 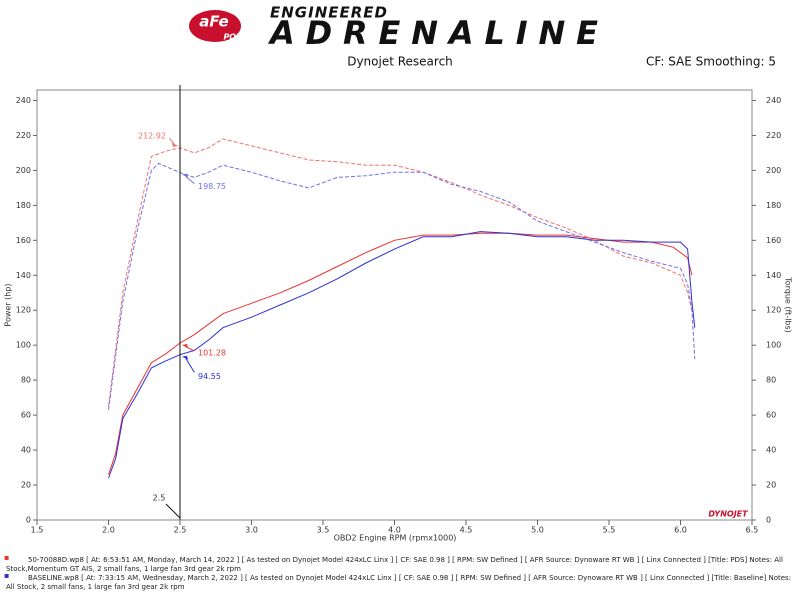 I want to click on y-tick-label: 20, so click(x=26, y=485).